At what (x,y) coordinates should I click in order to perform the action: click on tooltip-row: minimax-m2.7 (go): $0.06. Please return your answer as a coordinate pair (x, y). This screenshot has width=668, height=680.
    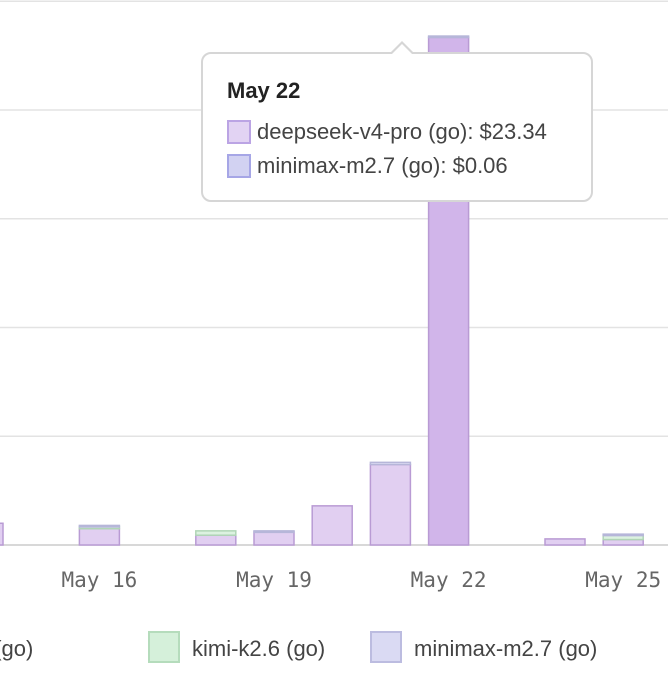
    Looking at the image, I should click on (367, 166).